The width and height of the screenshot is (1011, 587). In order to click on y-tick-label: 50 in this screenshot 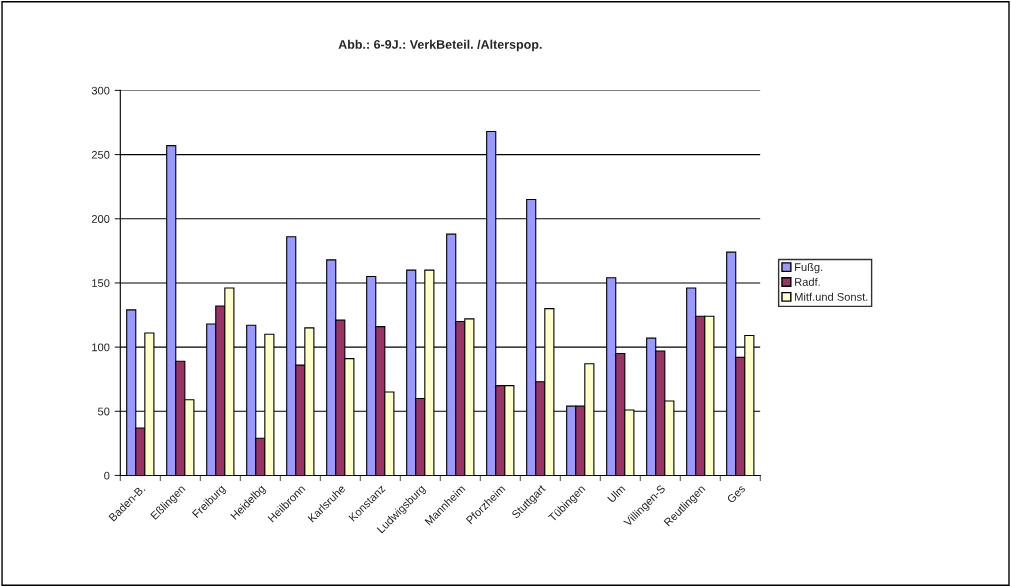, I will do `click(103, 411)`.